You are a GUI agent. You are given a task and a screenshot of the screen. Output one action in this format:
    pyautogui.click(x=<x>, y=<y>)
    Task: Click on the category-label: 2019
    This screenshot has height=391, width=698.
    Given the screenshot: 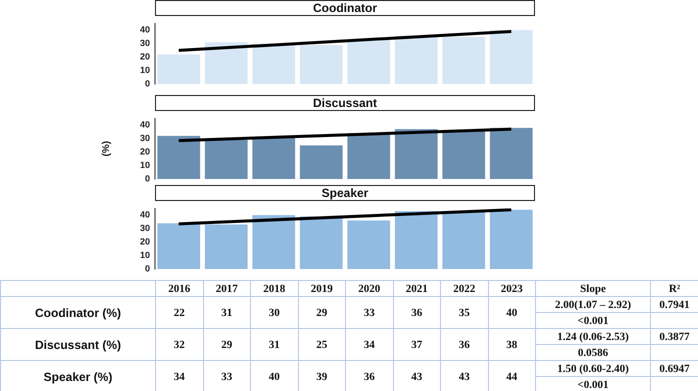 What is the action you would take?
    pyautogui.click(x=321, y=288)
    